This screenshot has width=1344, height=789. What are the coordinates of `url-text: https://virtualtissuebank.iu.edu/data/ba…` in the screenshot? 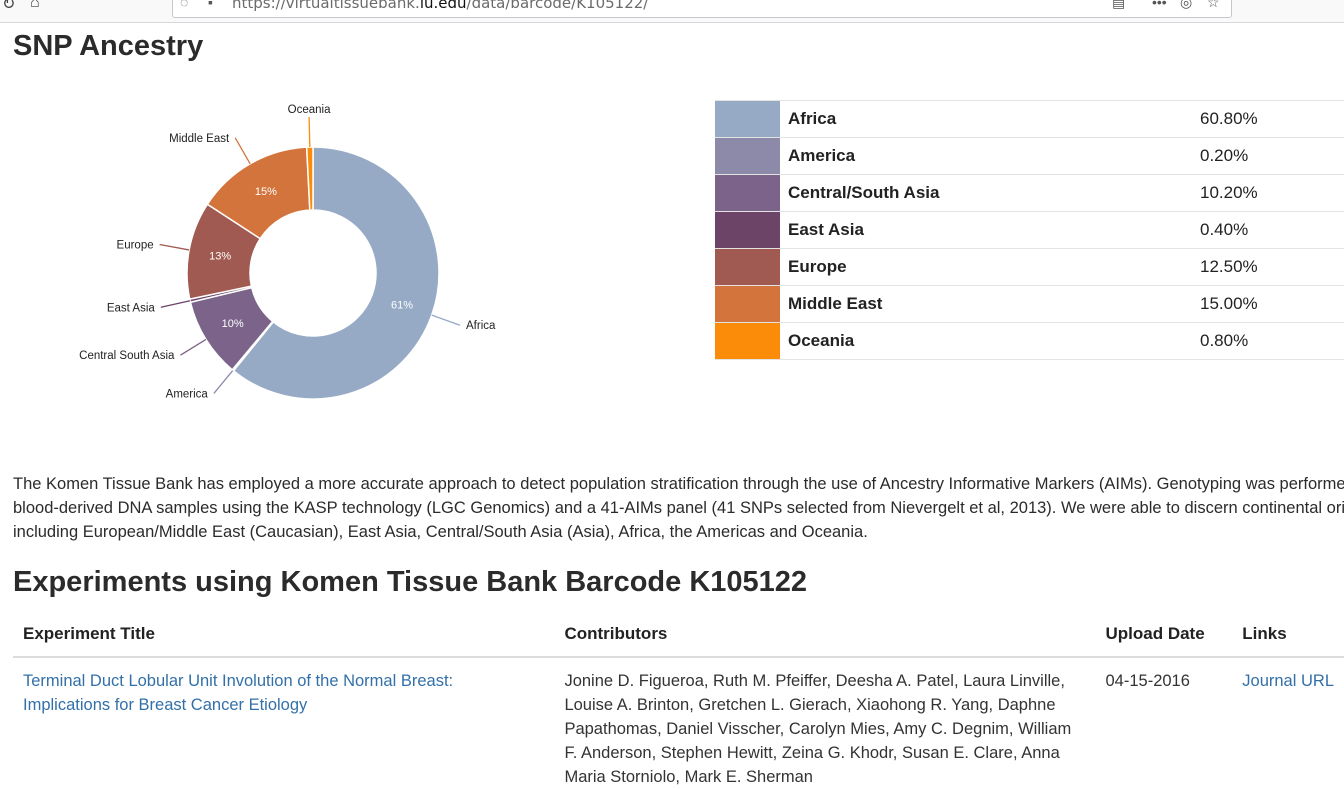 It's located at (440, 6).